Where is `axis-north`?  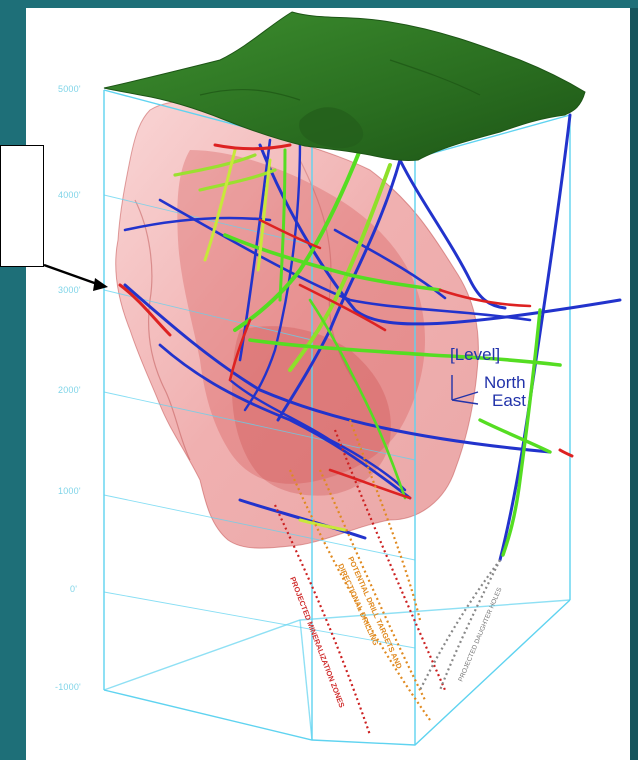 axis-north is located at coordinates (465, 396).